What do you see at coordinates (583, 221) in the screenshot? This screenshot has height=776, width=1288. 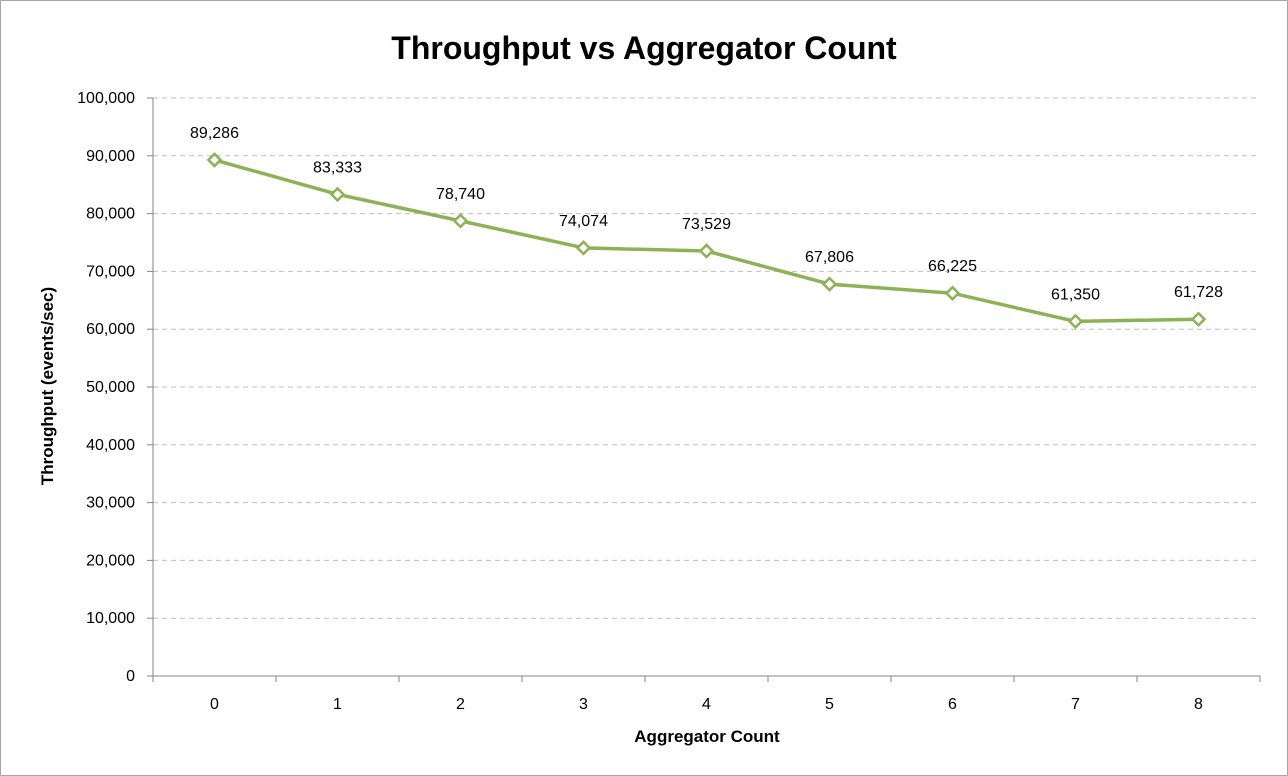 I see `data-label: 74,074` at bounding box center [583, 221].